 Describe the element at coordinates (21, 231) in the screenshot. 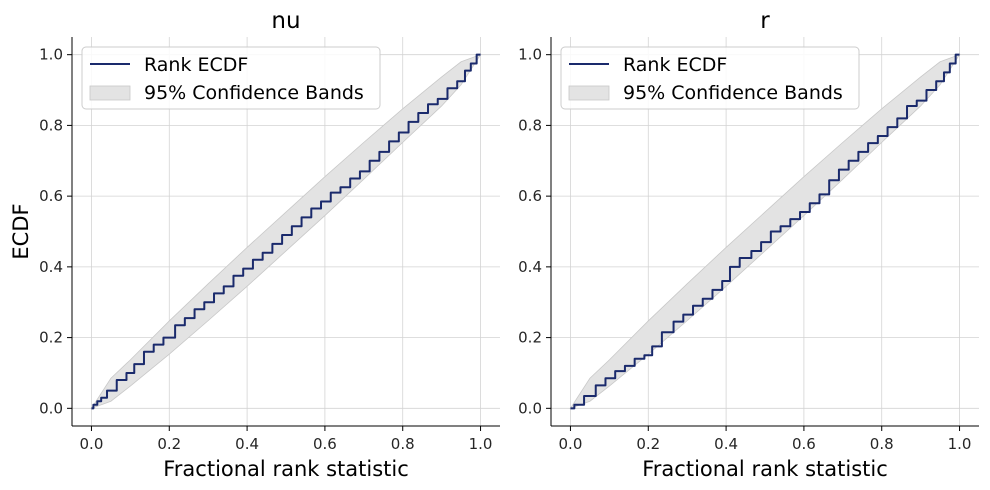

I see `y-axis-label: ECDF` at that location.